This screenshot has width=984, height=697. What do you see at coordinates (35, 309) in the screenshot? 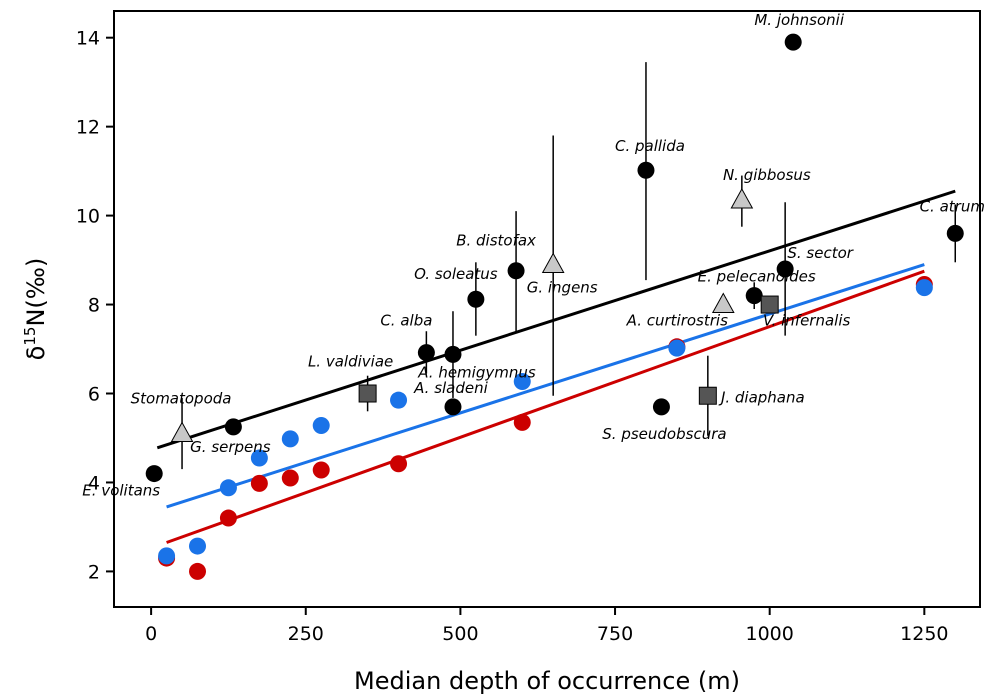
I see `y-axis-title: δ15N(‰)` at bounding box center [35, 309].